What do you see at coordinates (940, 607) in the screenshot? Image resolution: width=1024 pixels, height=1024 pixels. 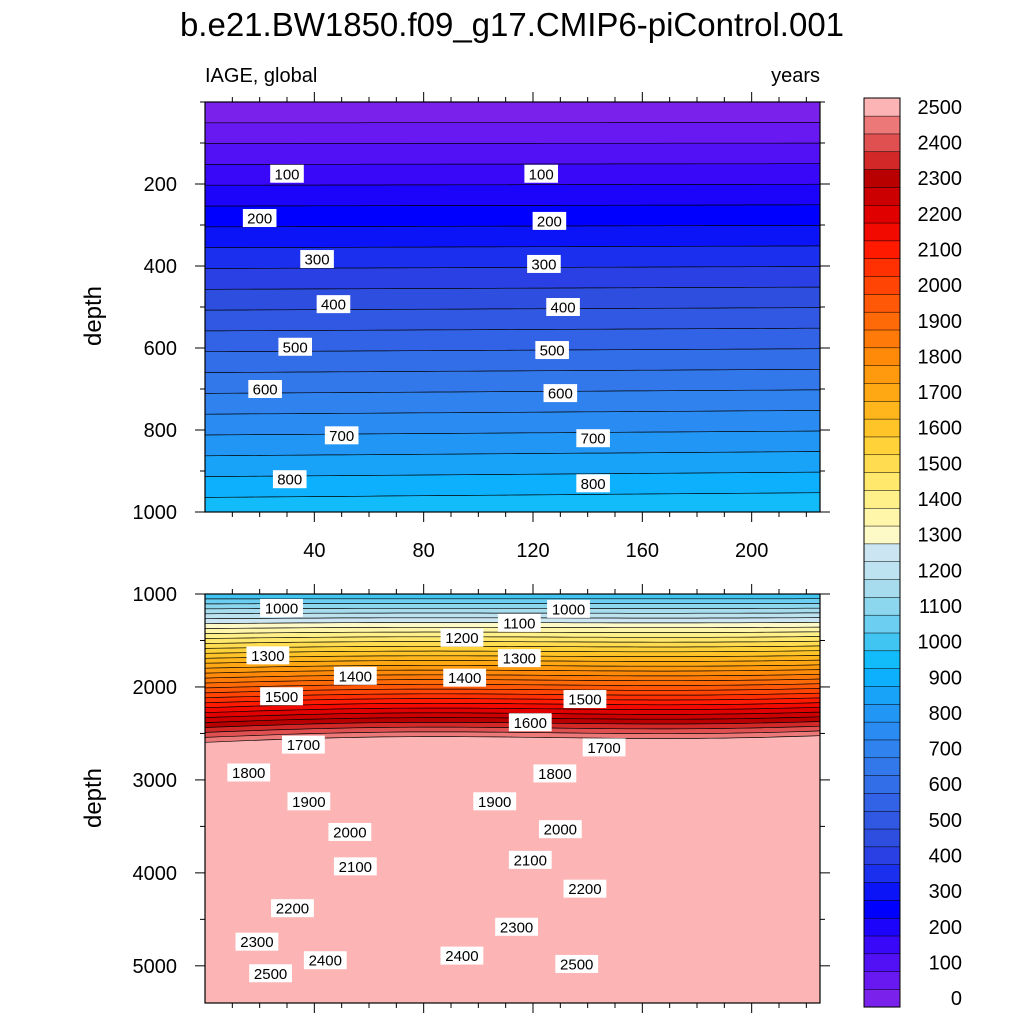 I see `colorbar-label: 1100` at bounding box center [940, 607].